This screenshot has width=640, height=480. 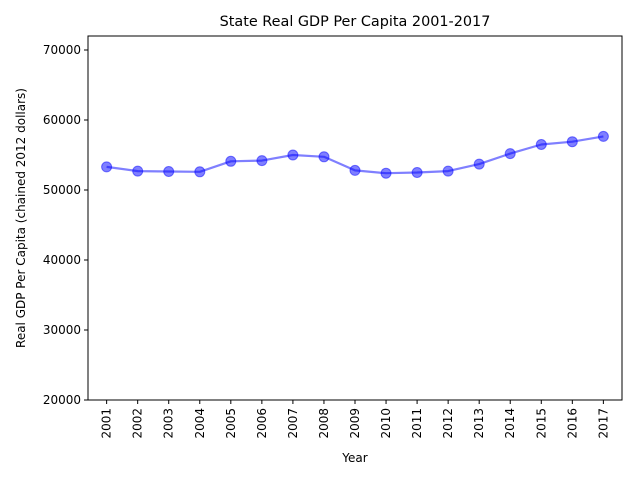 I want to click on x-tick-label: 2006, so click(x=262, y=423).